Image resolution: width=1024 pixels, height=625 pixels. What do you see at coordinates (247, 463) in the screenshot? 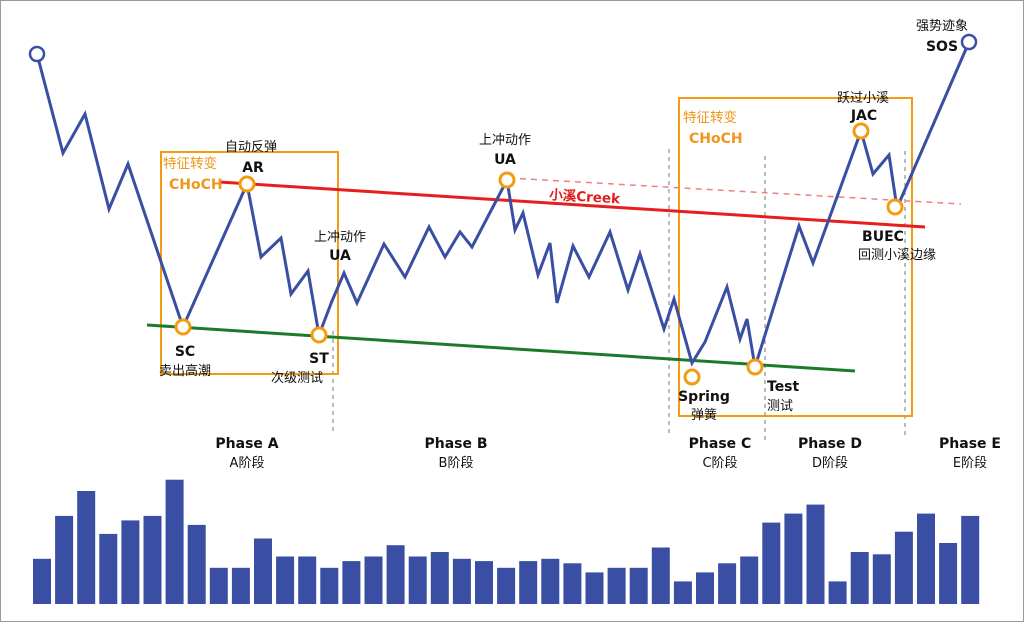
I see `phase-a-cn: A阶段` at bounding box center [247, 463].